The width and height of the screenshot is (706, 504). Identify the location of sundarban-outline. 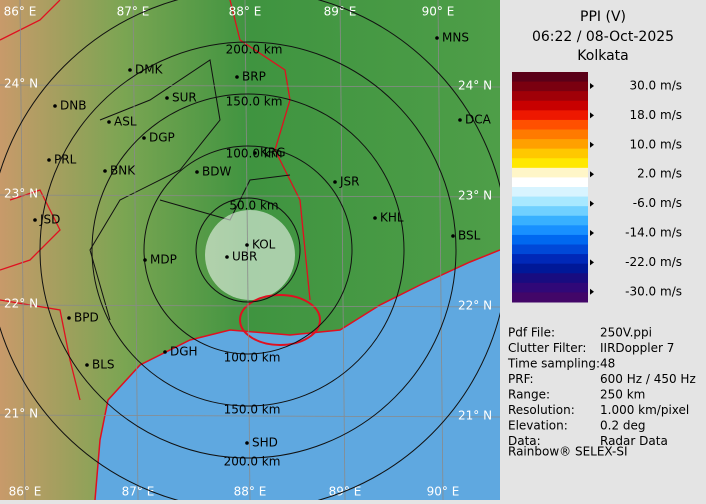
(280, 320).